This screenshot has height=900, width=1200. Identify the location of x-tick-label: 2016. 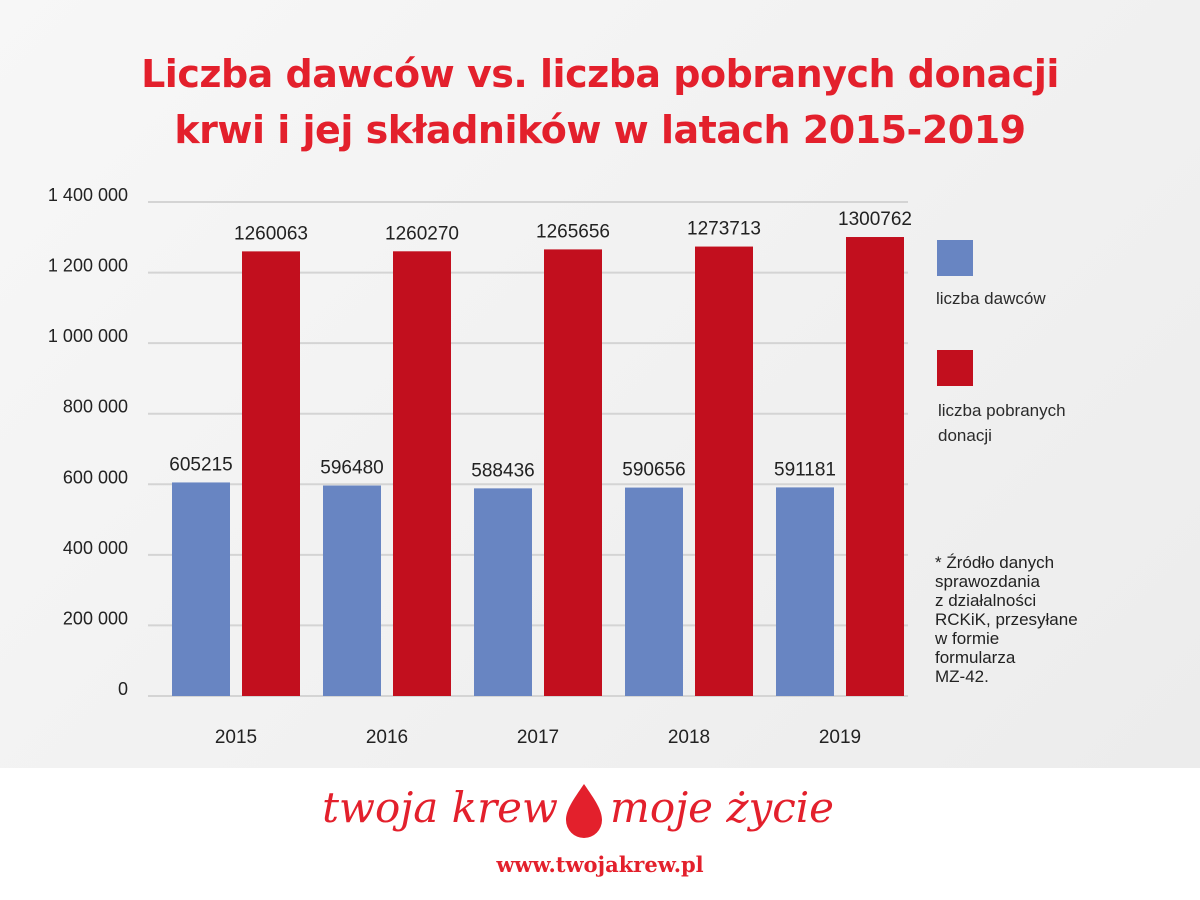
(387, 737).